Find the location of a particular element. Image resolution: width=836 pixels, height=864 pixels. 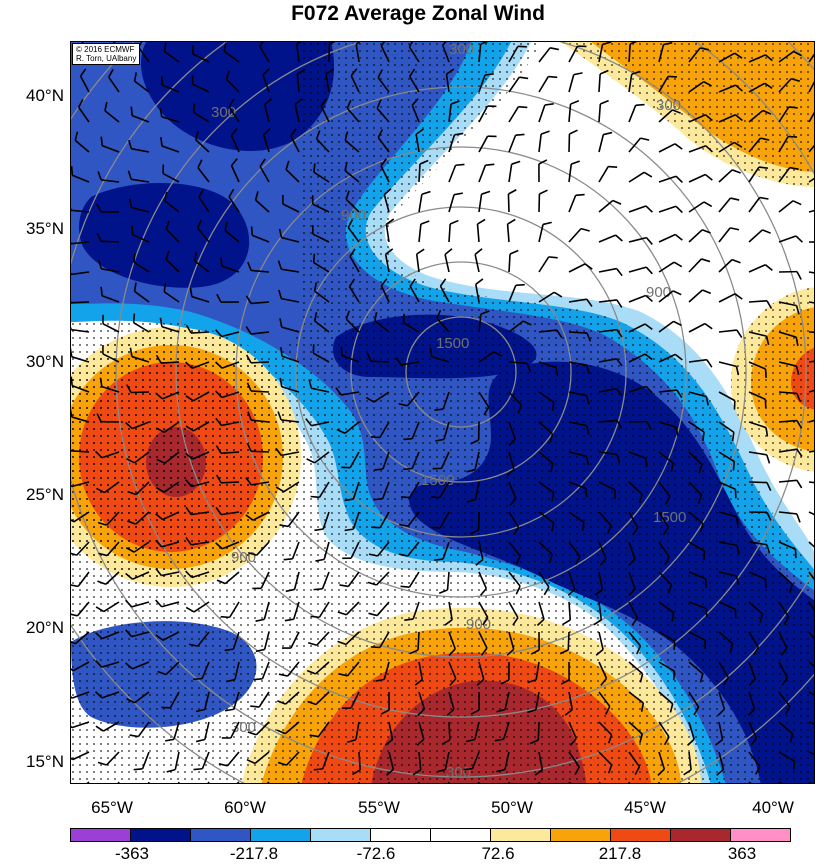

lat-label-35: 35°N is located at coordinates (32, 229).